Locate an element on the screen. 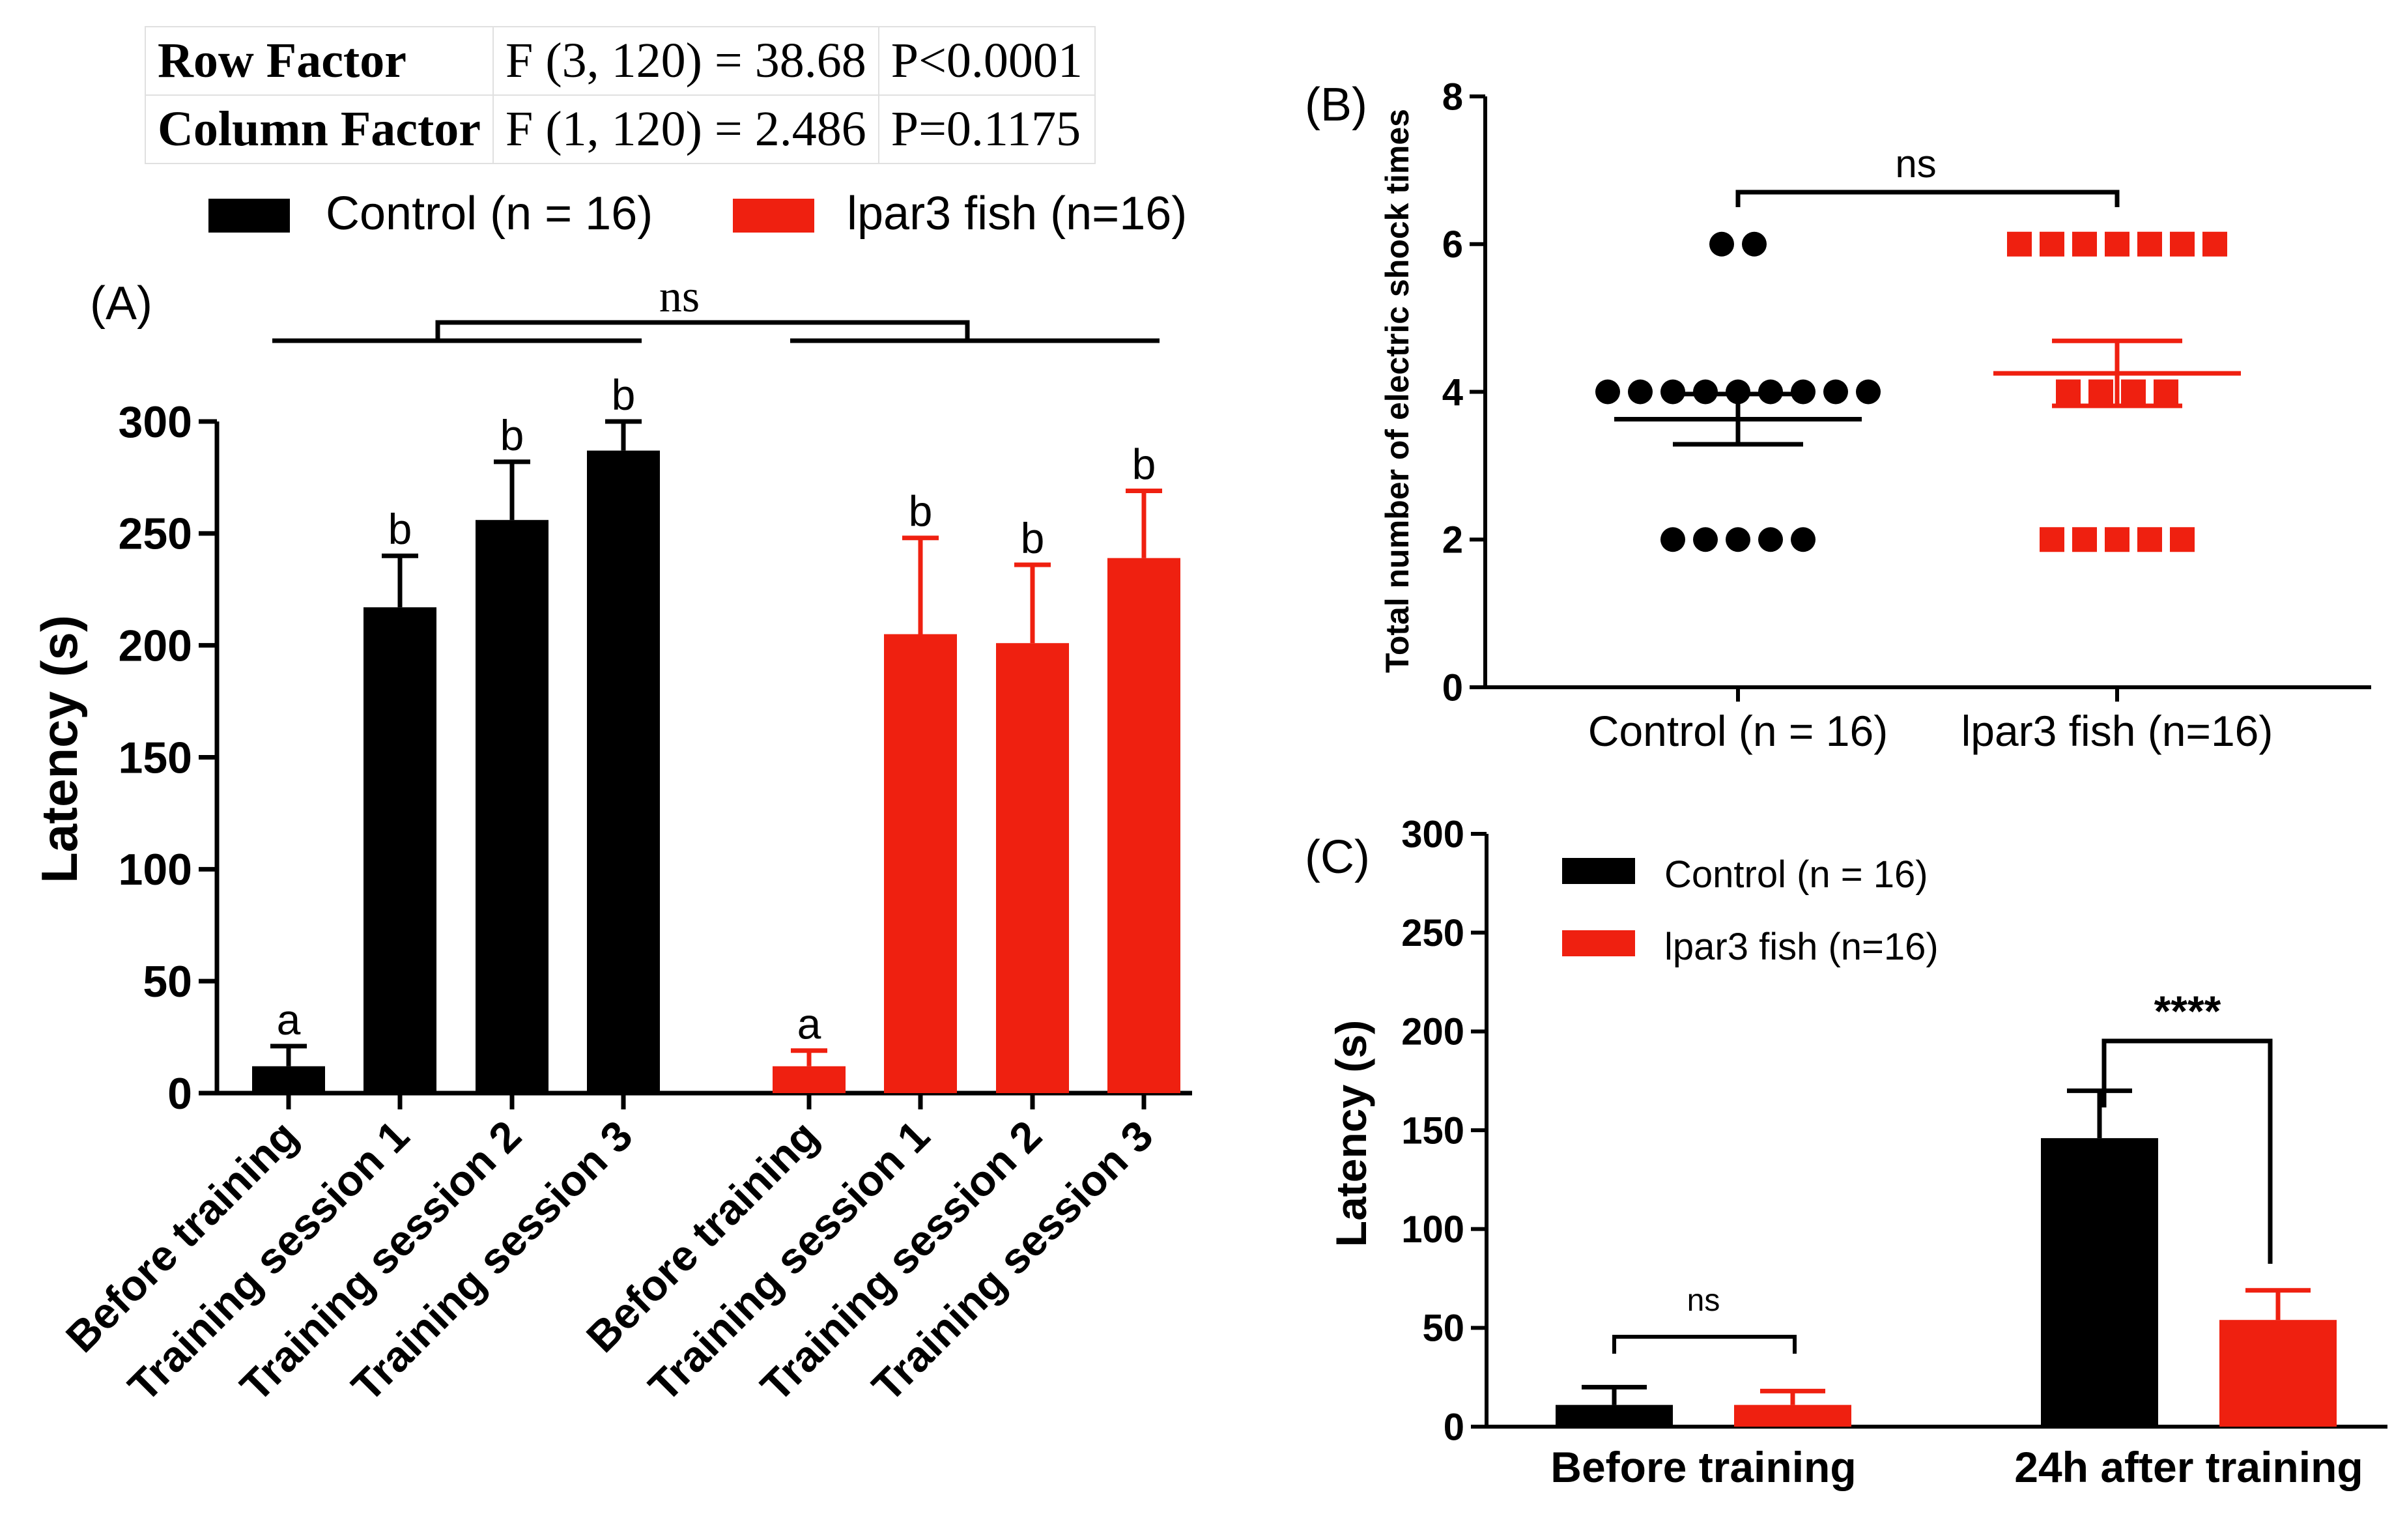 Image resolution: width=2407 pixels, height=1540 pixels. panel-c-ns-bracket is located at coordinates (1704, 1344).